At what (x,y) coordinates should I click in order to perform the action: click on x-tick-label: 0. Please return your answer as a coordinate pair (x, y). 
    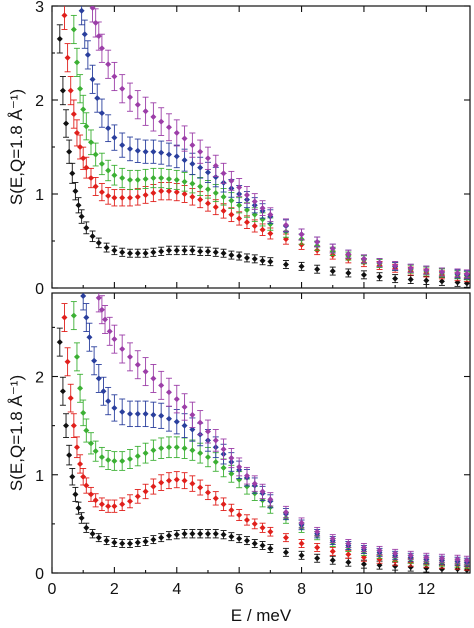
    Looking at the image, I should click on (52, 589).